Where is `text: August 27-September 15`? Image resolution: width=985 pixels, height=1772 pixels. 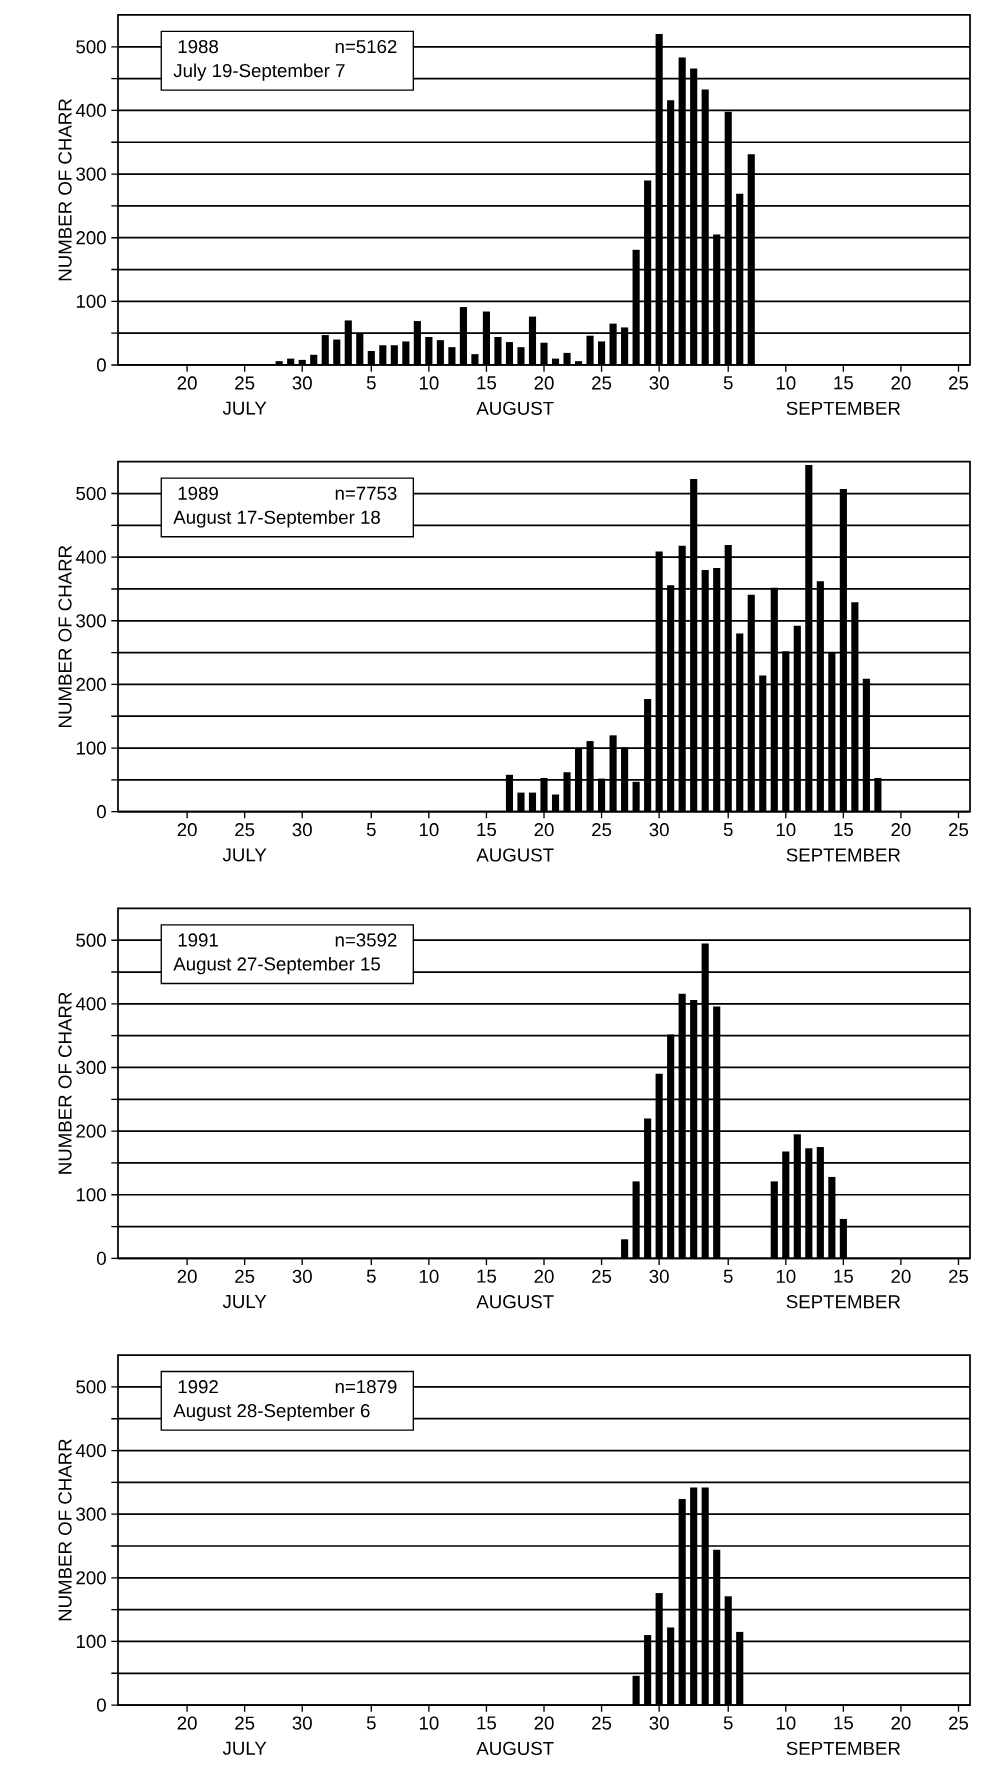 text: August 27-September 15 is located at coordinates (276, 965).